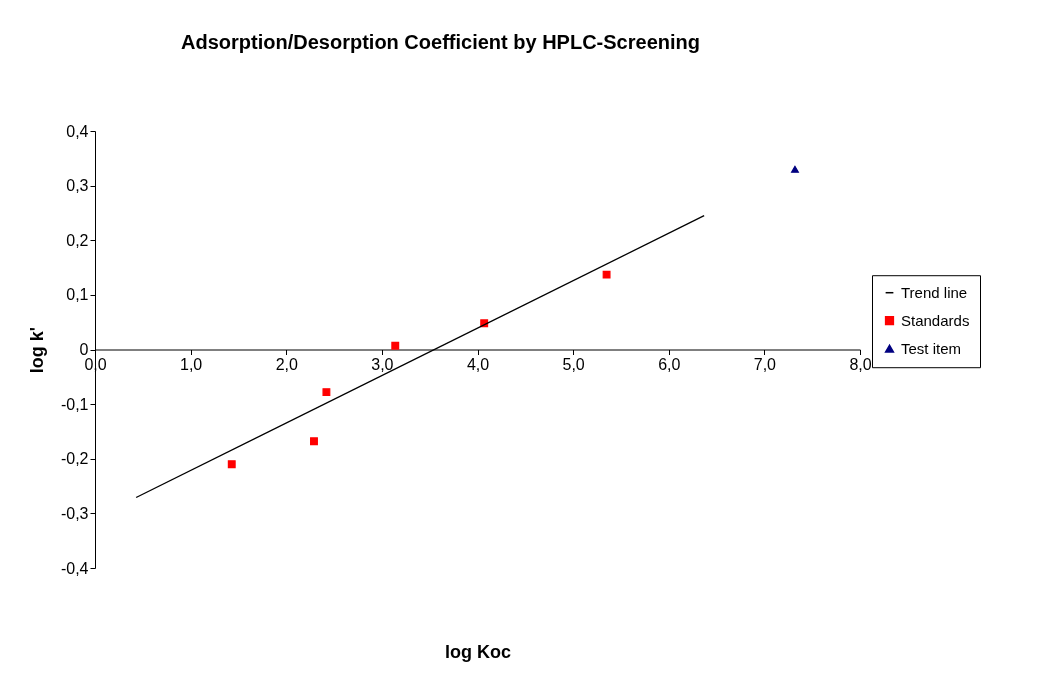 The image size is (1057, 675). What do you see at coordinates (934, 292) in the screenshot?
I see `legend-label: Trend line` at bounding box center [934, 292].